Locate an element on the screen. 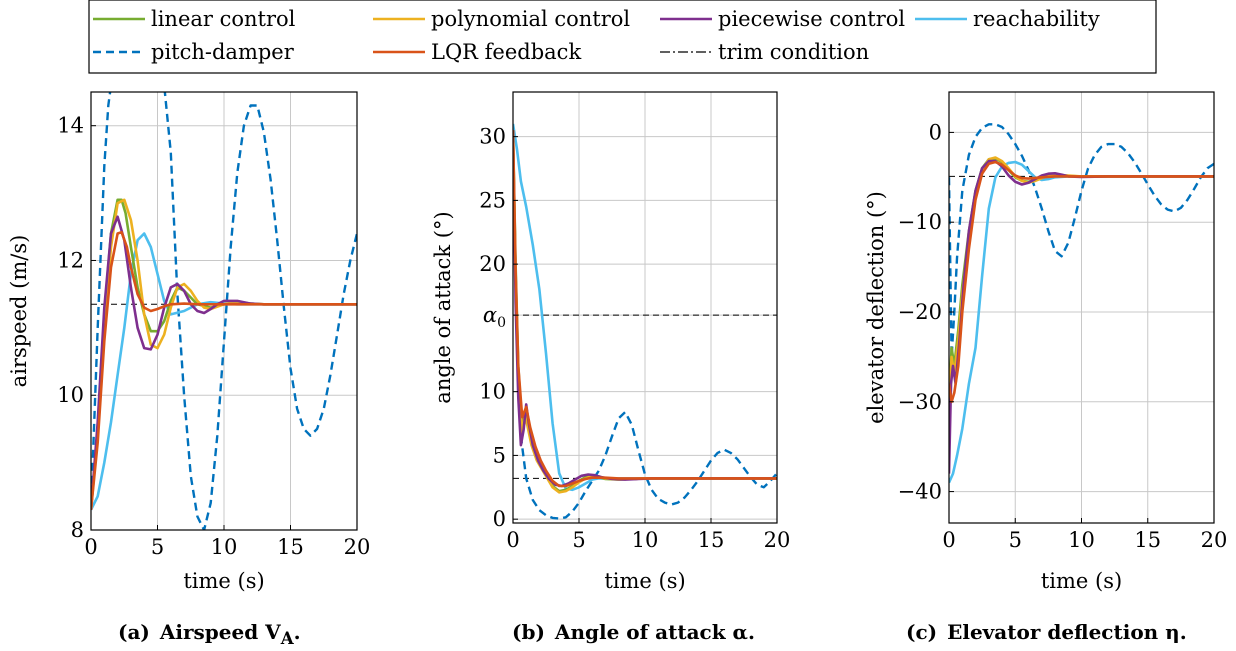  legend-label-linear: linear control is located at coordinates (223, 19).